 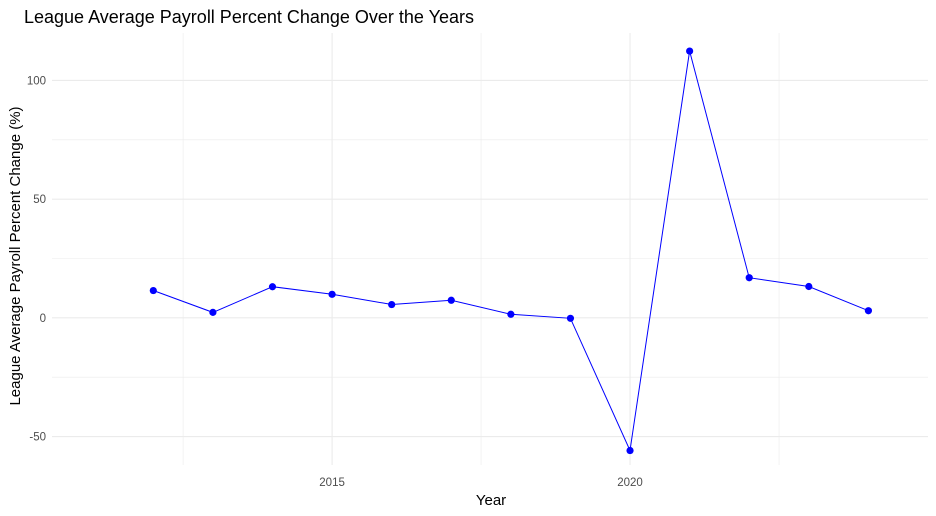 What do you see at coordinates (39, 200) in the screenshot?
I see `y-tick-label: 50` at bounding box center [39, 200].